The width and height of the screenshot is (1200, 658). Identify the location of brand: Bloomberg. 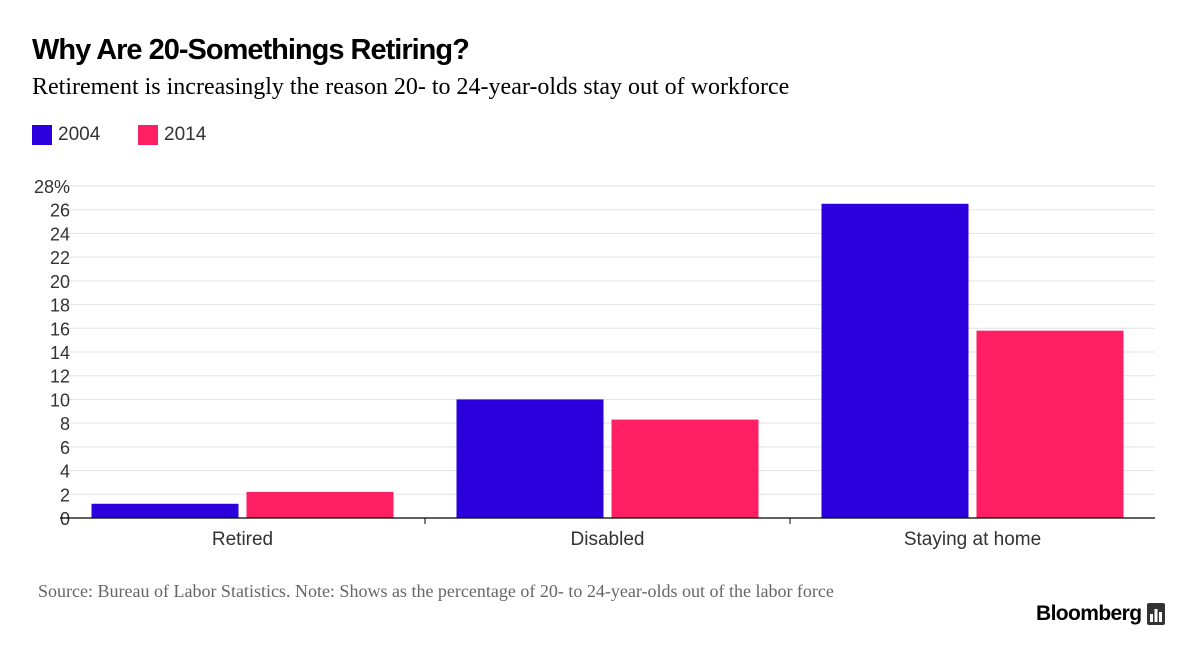
(1101, 614).